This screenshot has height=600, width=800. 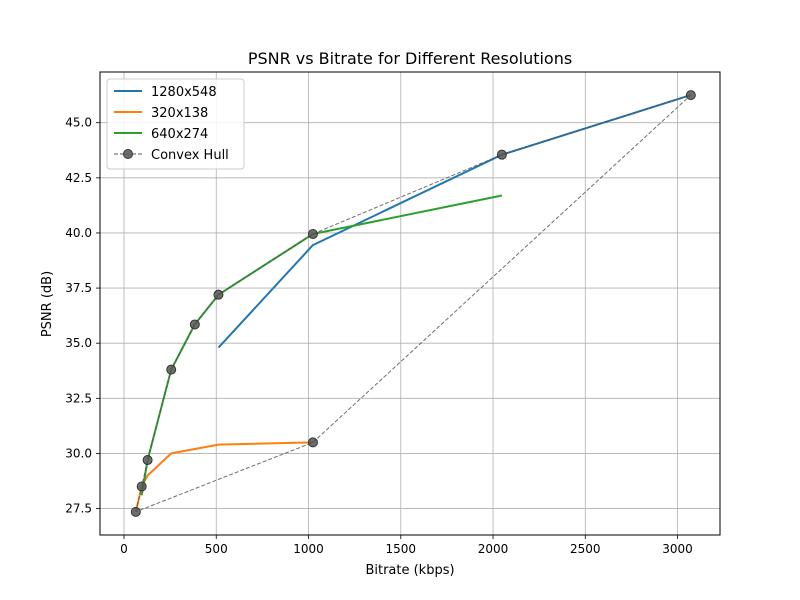 What do you see at coordinates (493, 549) in the screenshot?
I see `x-tick-label: 2000` at bounding box center [493, 549].